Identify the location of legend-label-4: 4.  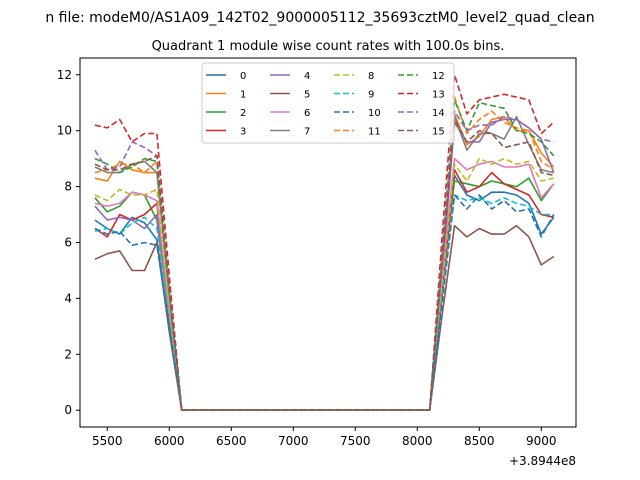
(307, 76).